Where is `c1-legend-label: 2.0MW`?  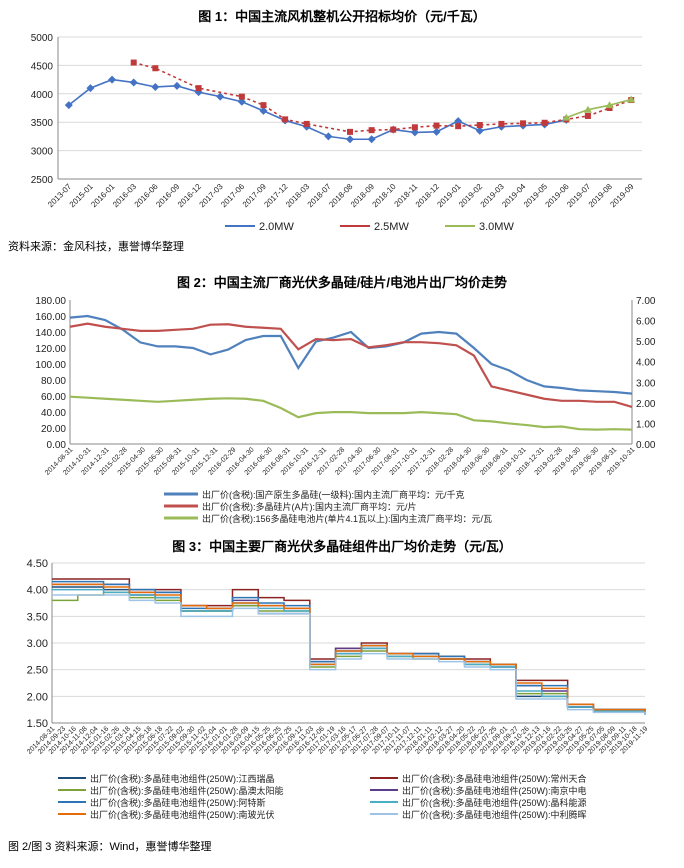
c1-legend-label: 2.0MW is located at coordinates (276, 227).